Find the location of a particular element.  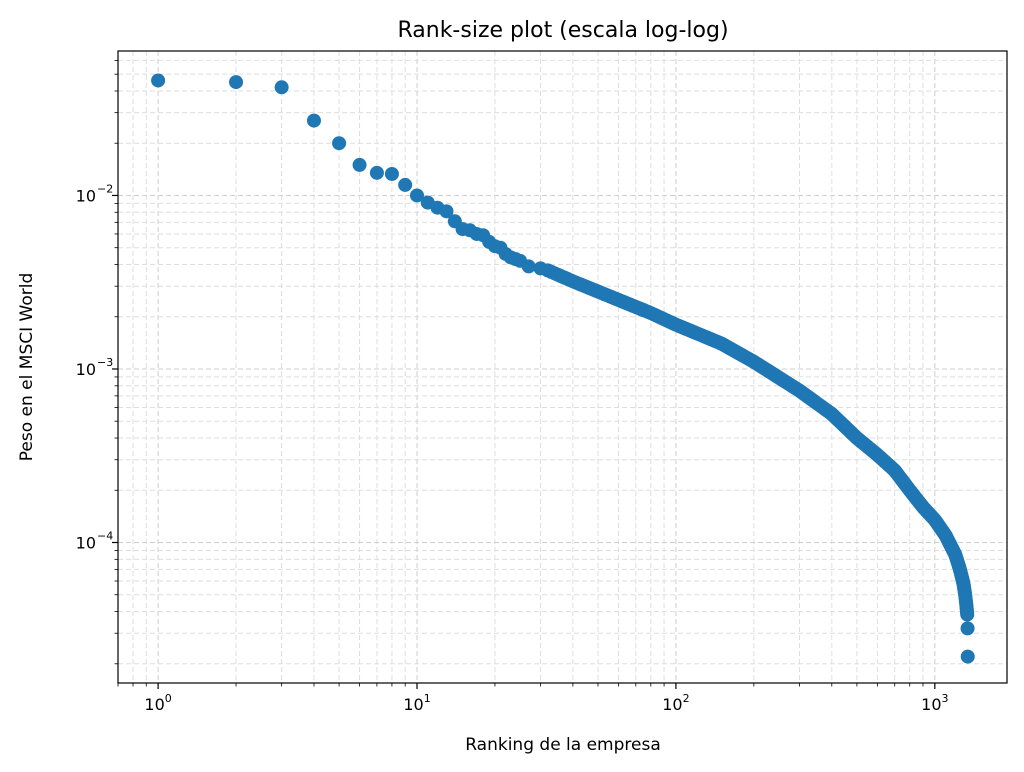

y-tick-labels: 10−410−310−2 is located at coordinates (95, 367).